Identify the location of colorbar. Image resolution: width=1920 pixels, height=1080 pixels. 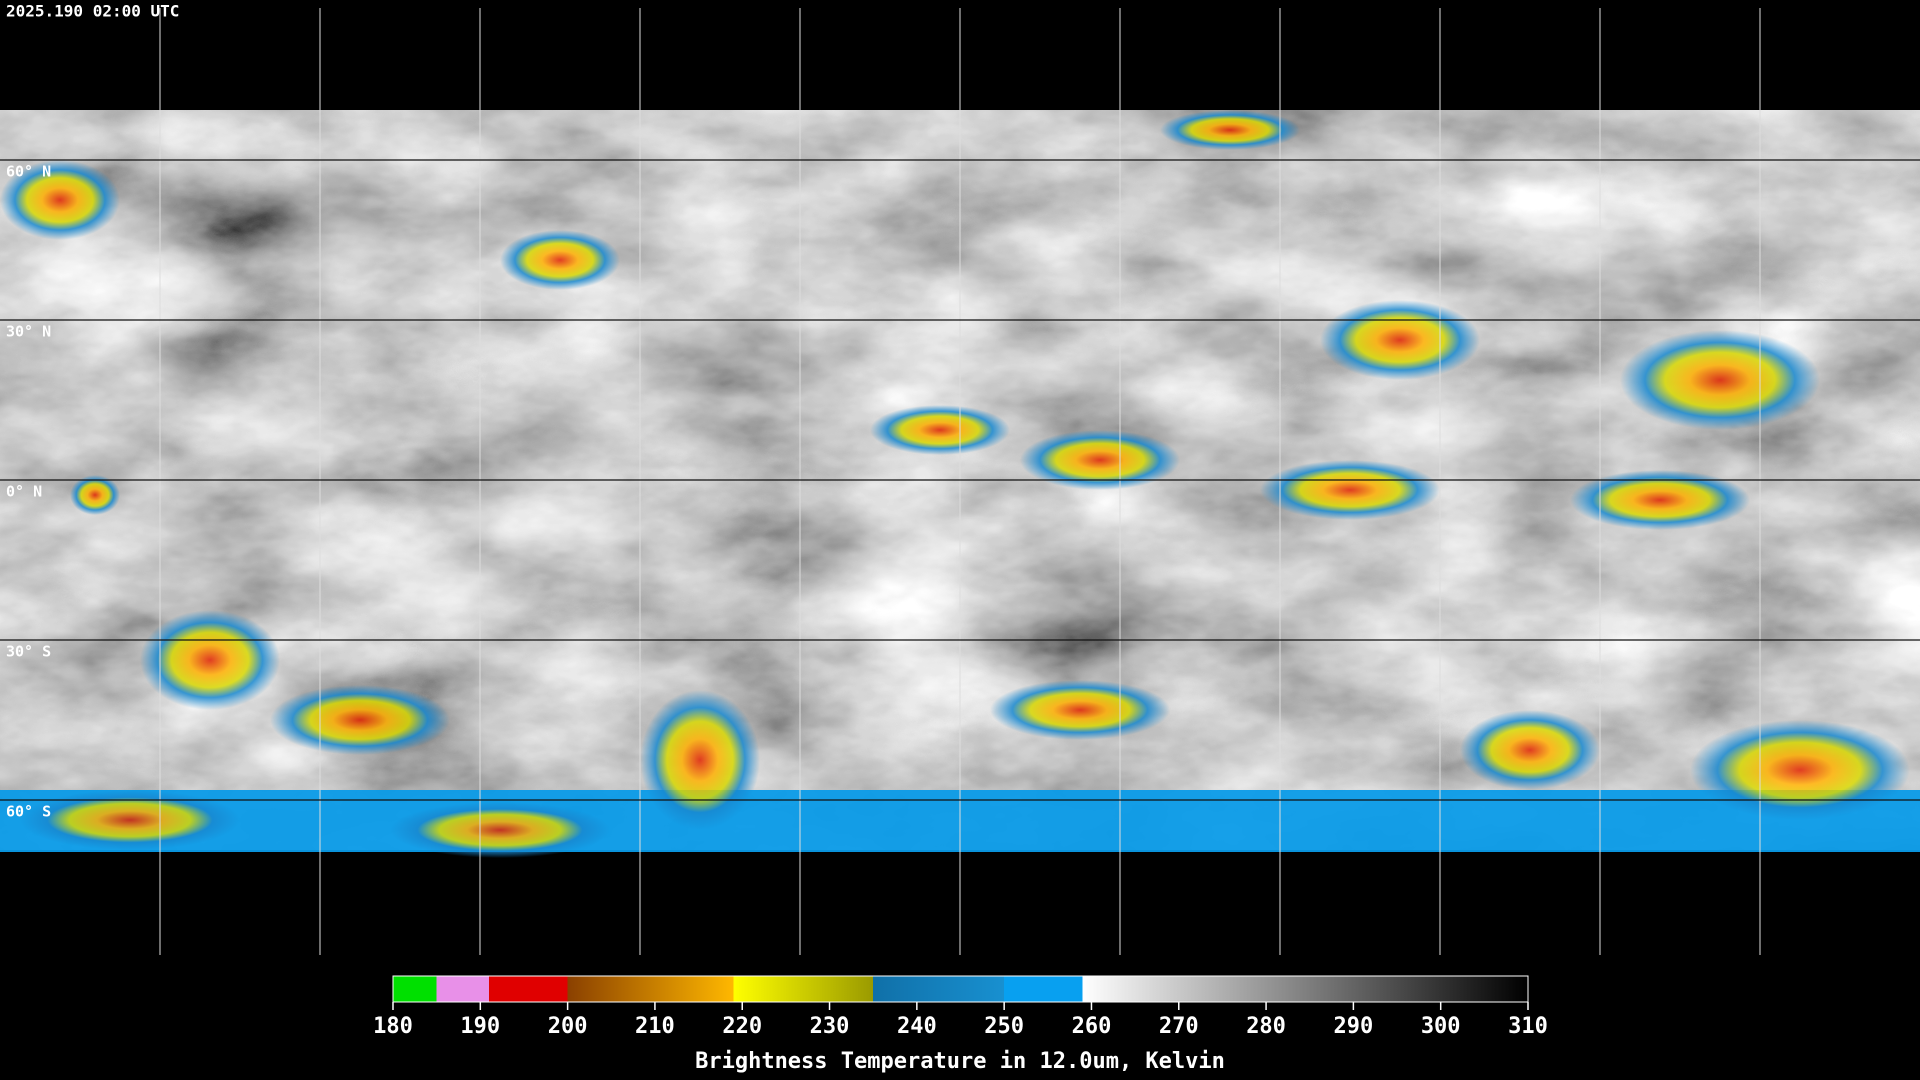
(960, 989).